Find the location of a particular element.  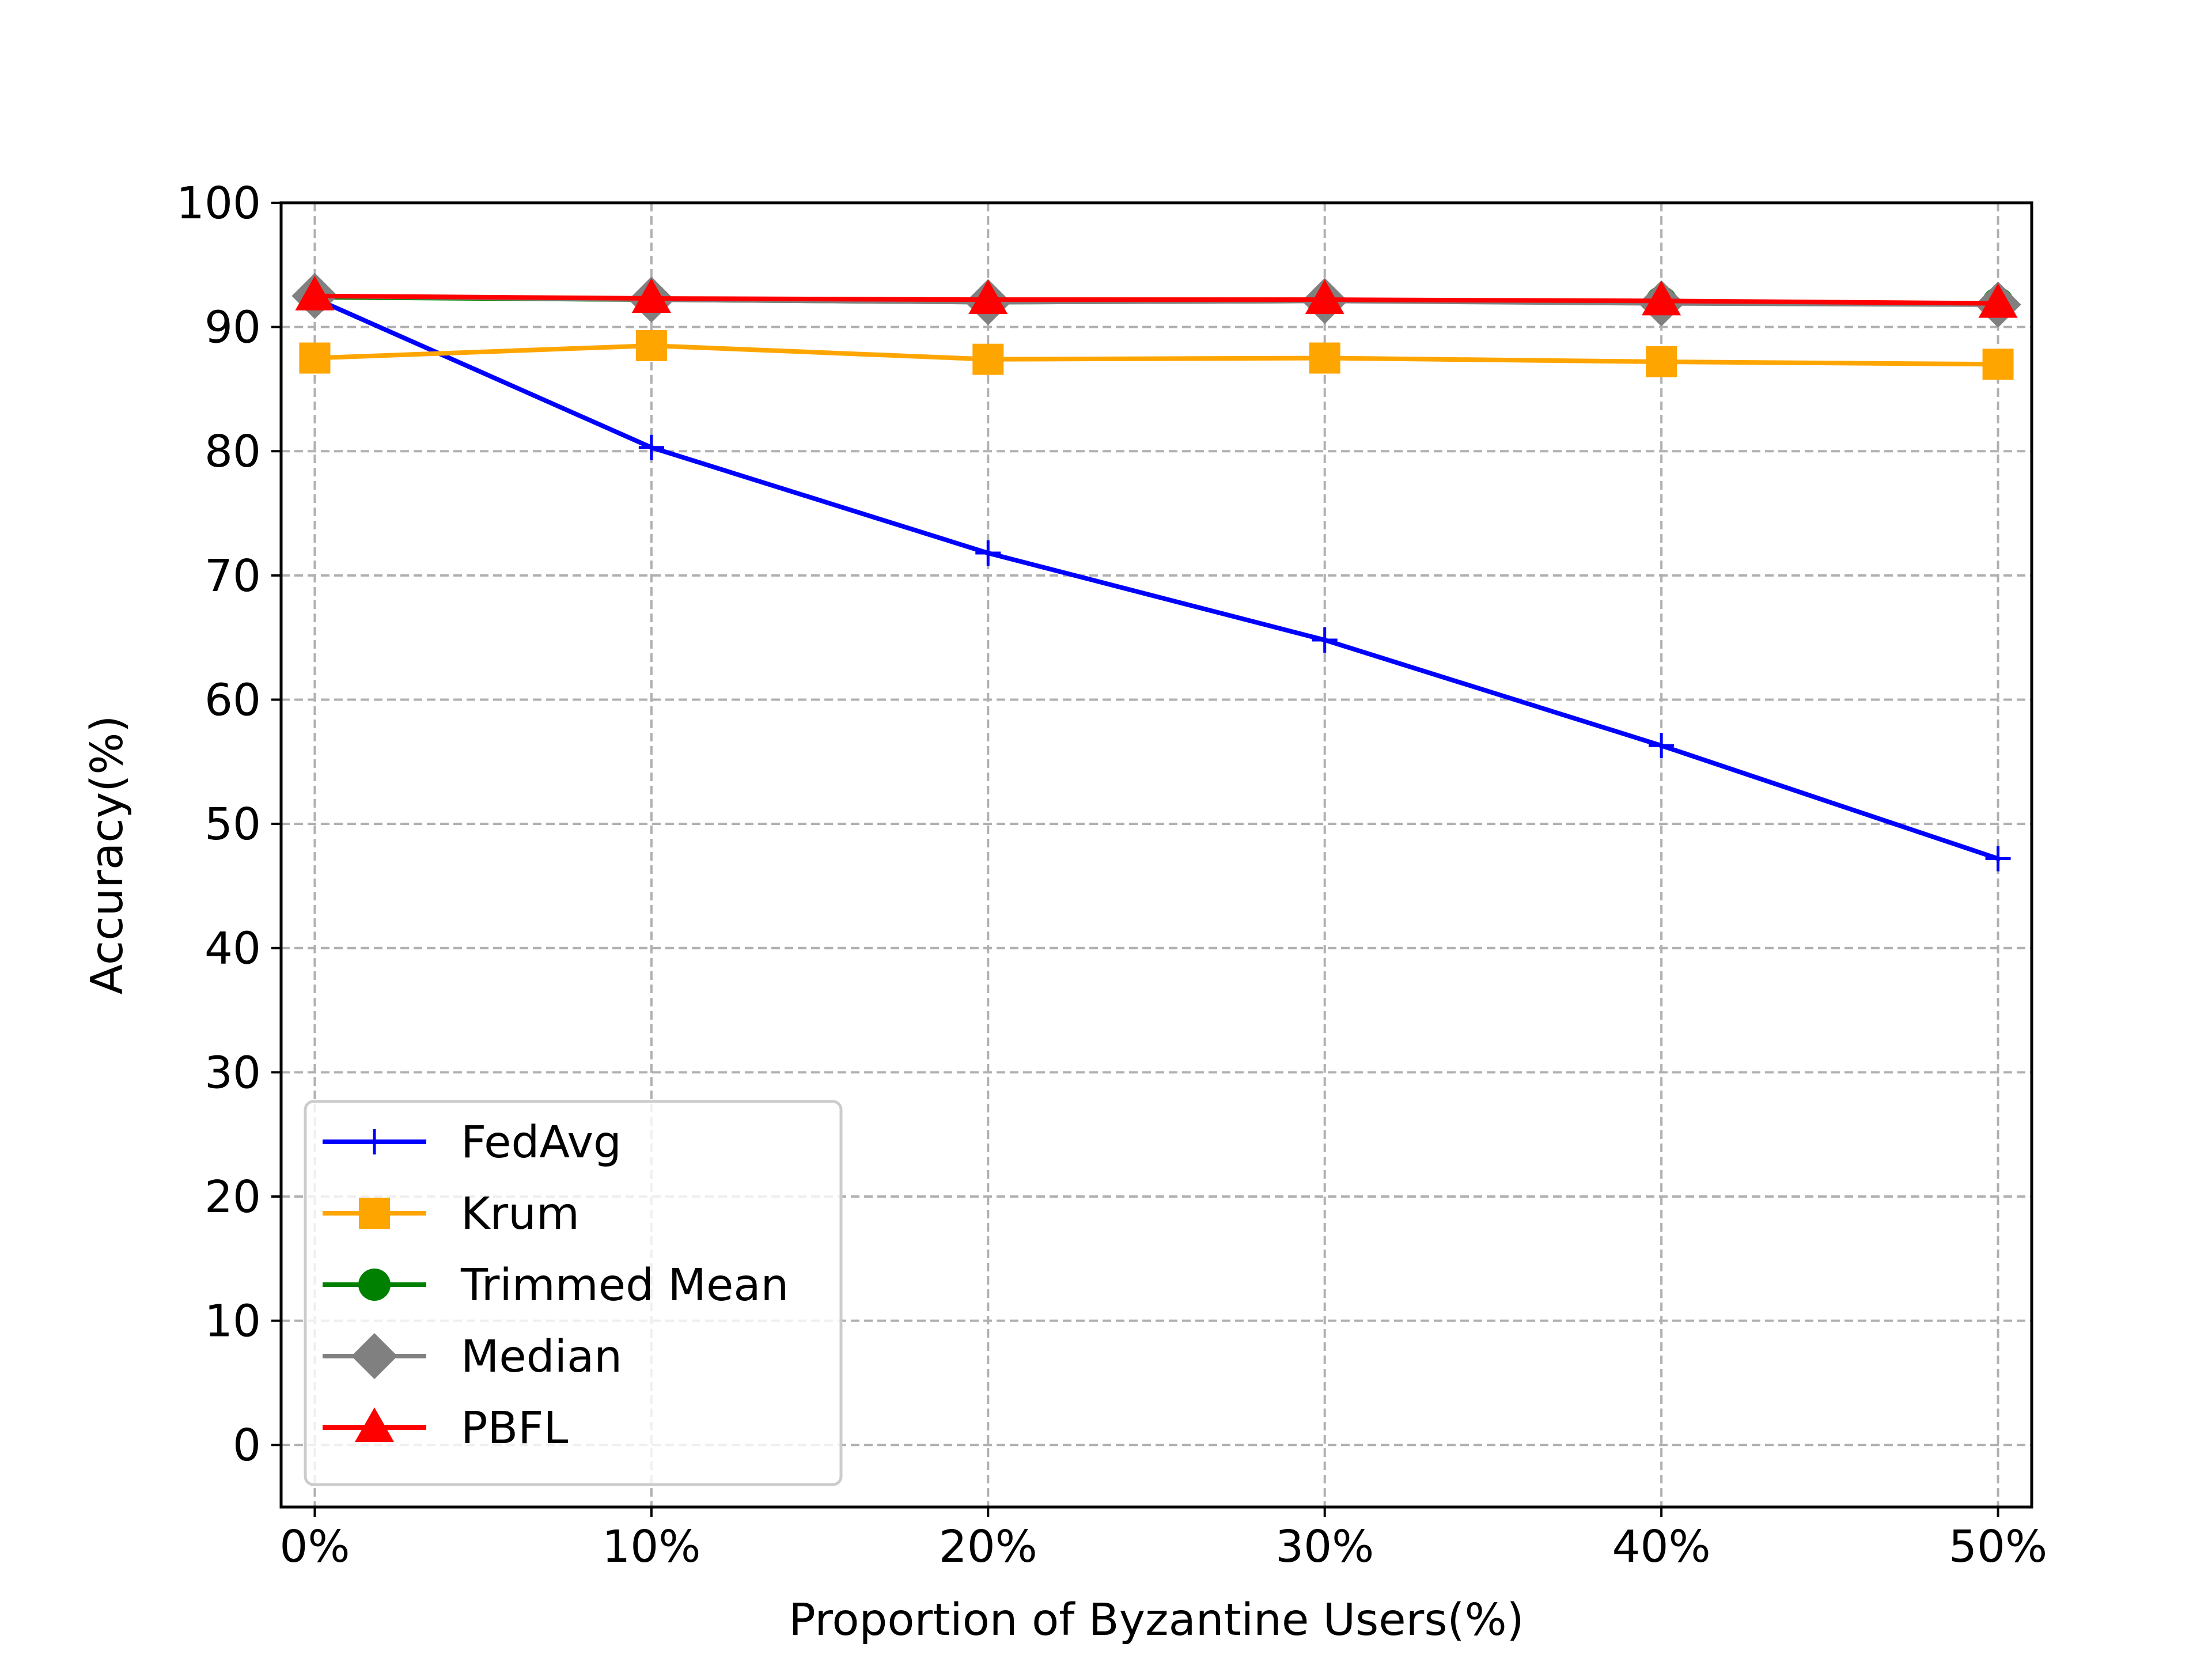

legend-label: FedAvg is located at coordinates (541, 1142).